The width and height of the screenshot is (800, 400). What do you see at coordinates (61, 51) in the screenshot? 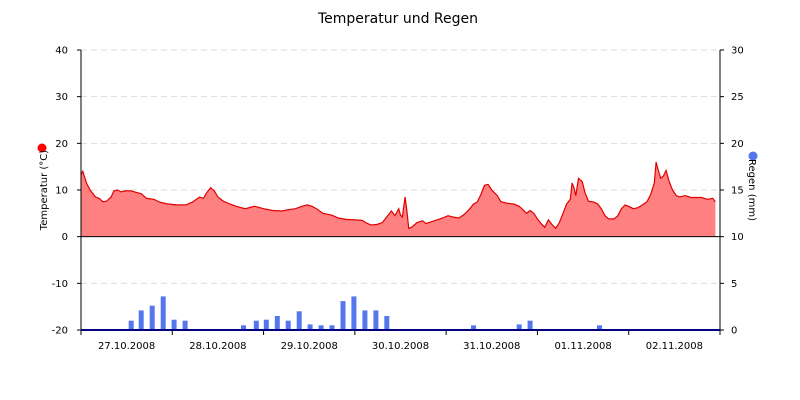
I see `left-tick-label: 40` at bounding box center [61, 51].